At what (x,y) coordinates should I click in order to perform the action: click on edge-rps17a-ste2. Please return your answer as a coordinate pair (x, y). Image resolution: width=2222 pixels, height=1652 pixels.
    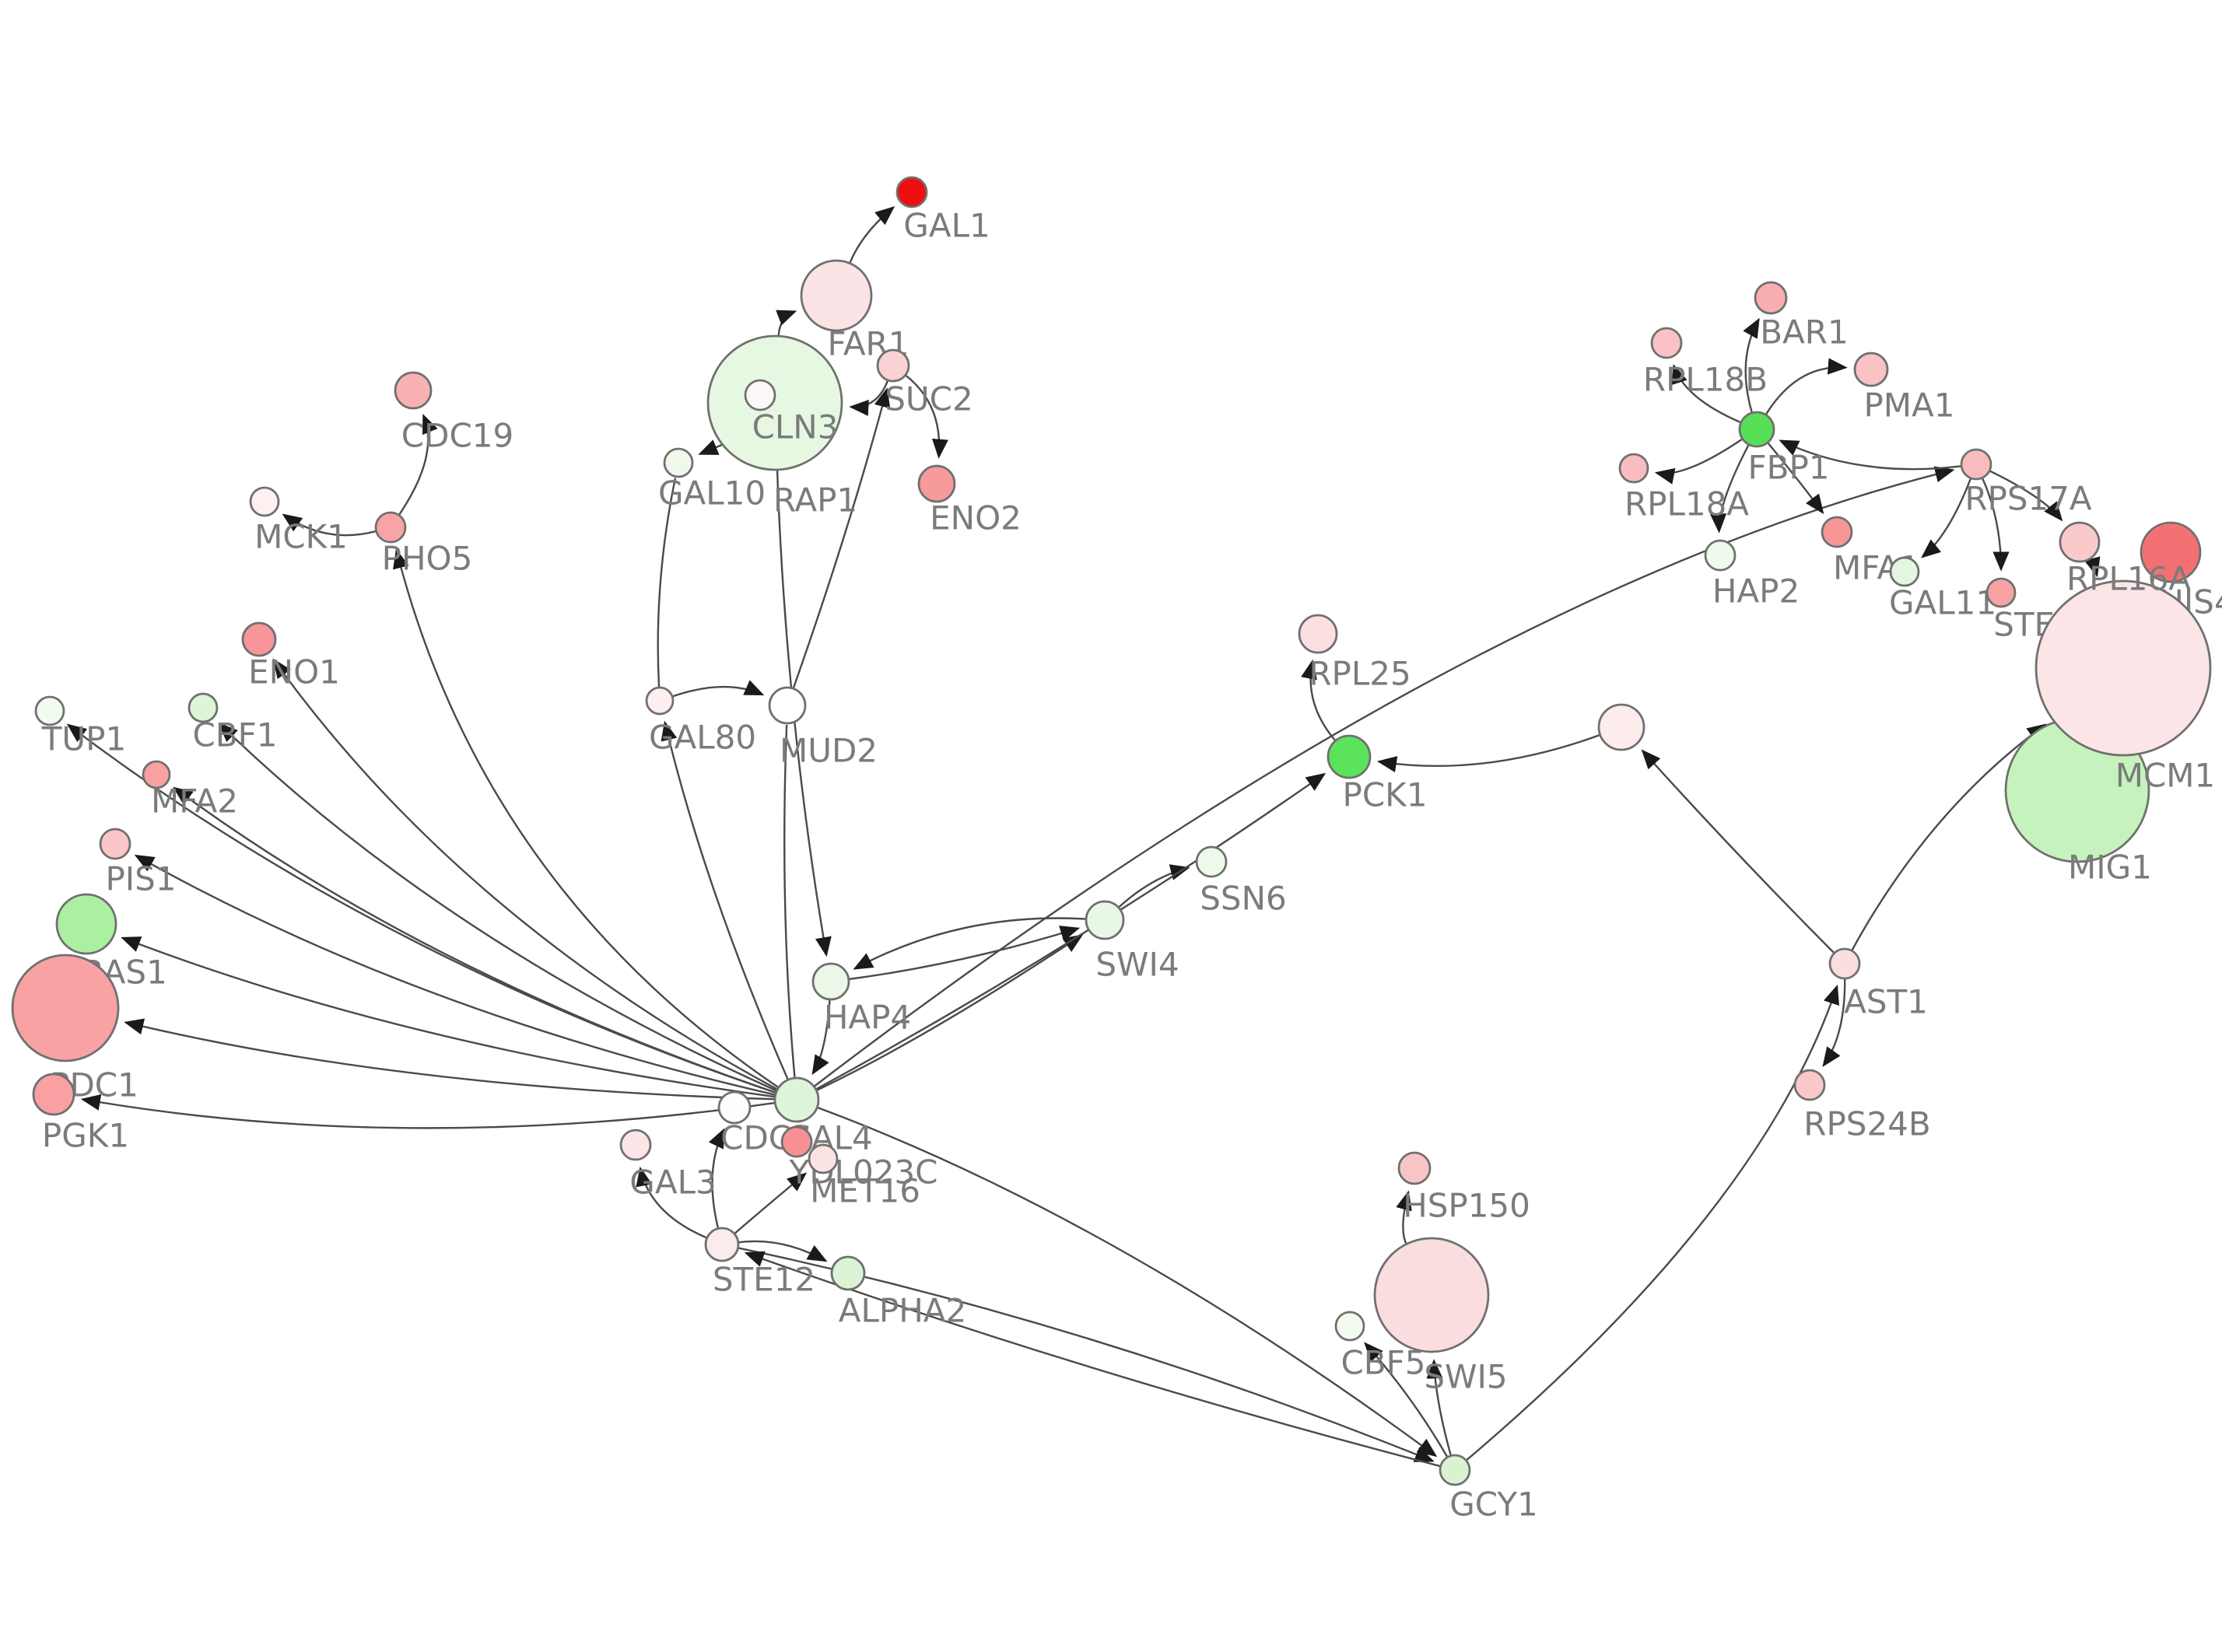
    Looking at the image, I should click on (1995, 524).